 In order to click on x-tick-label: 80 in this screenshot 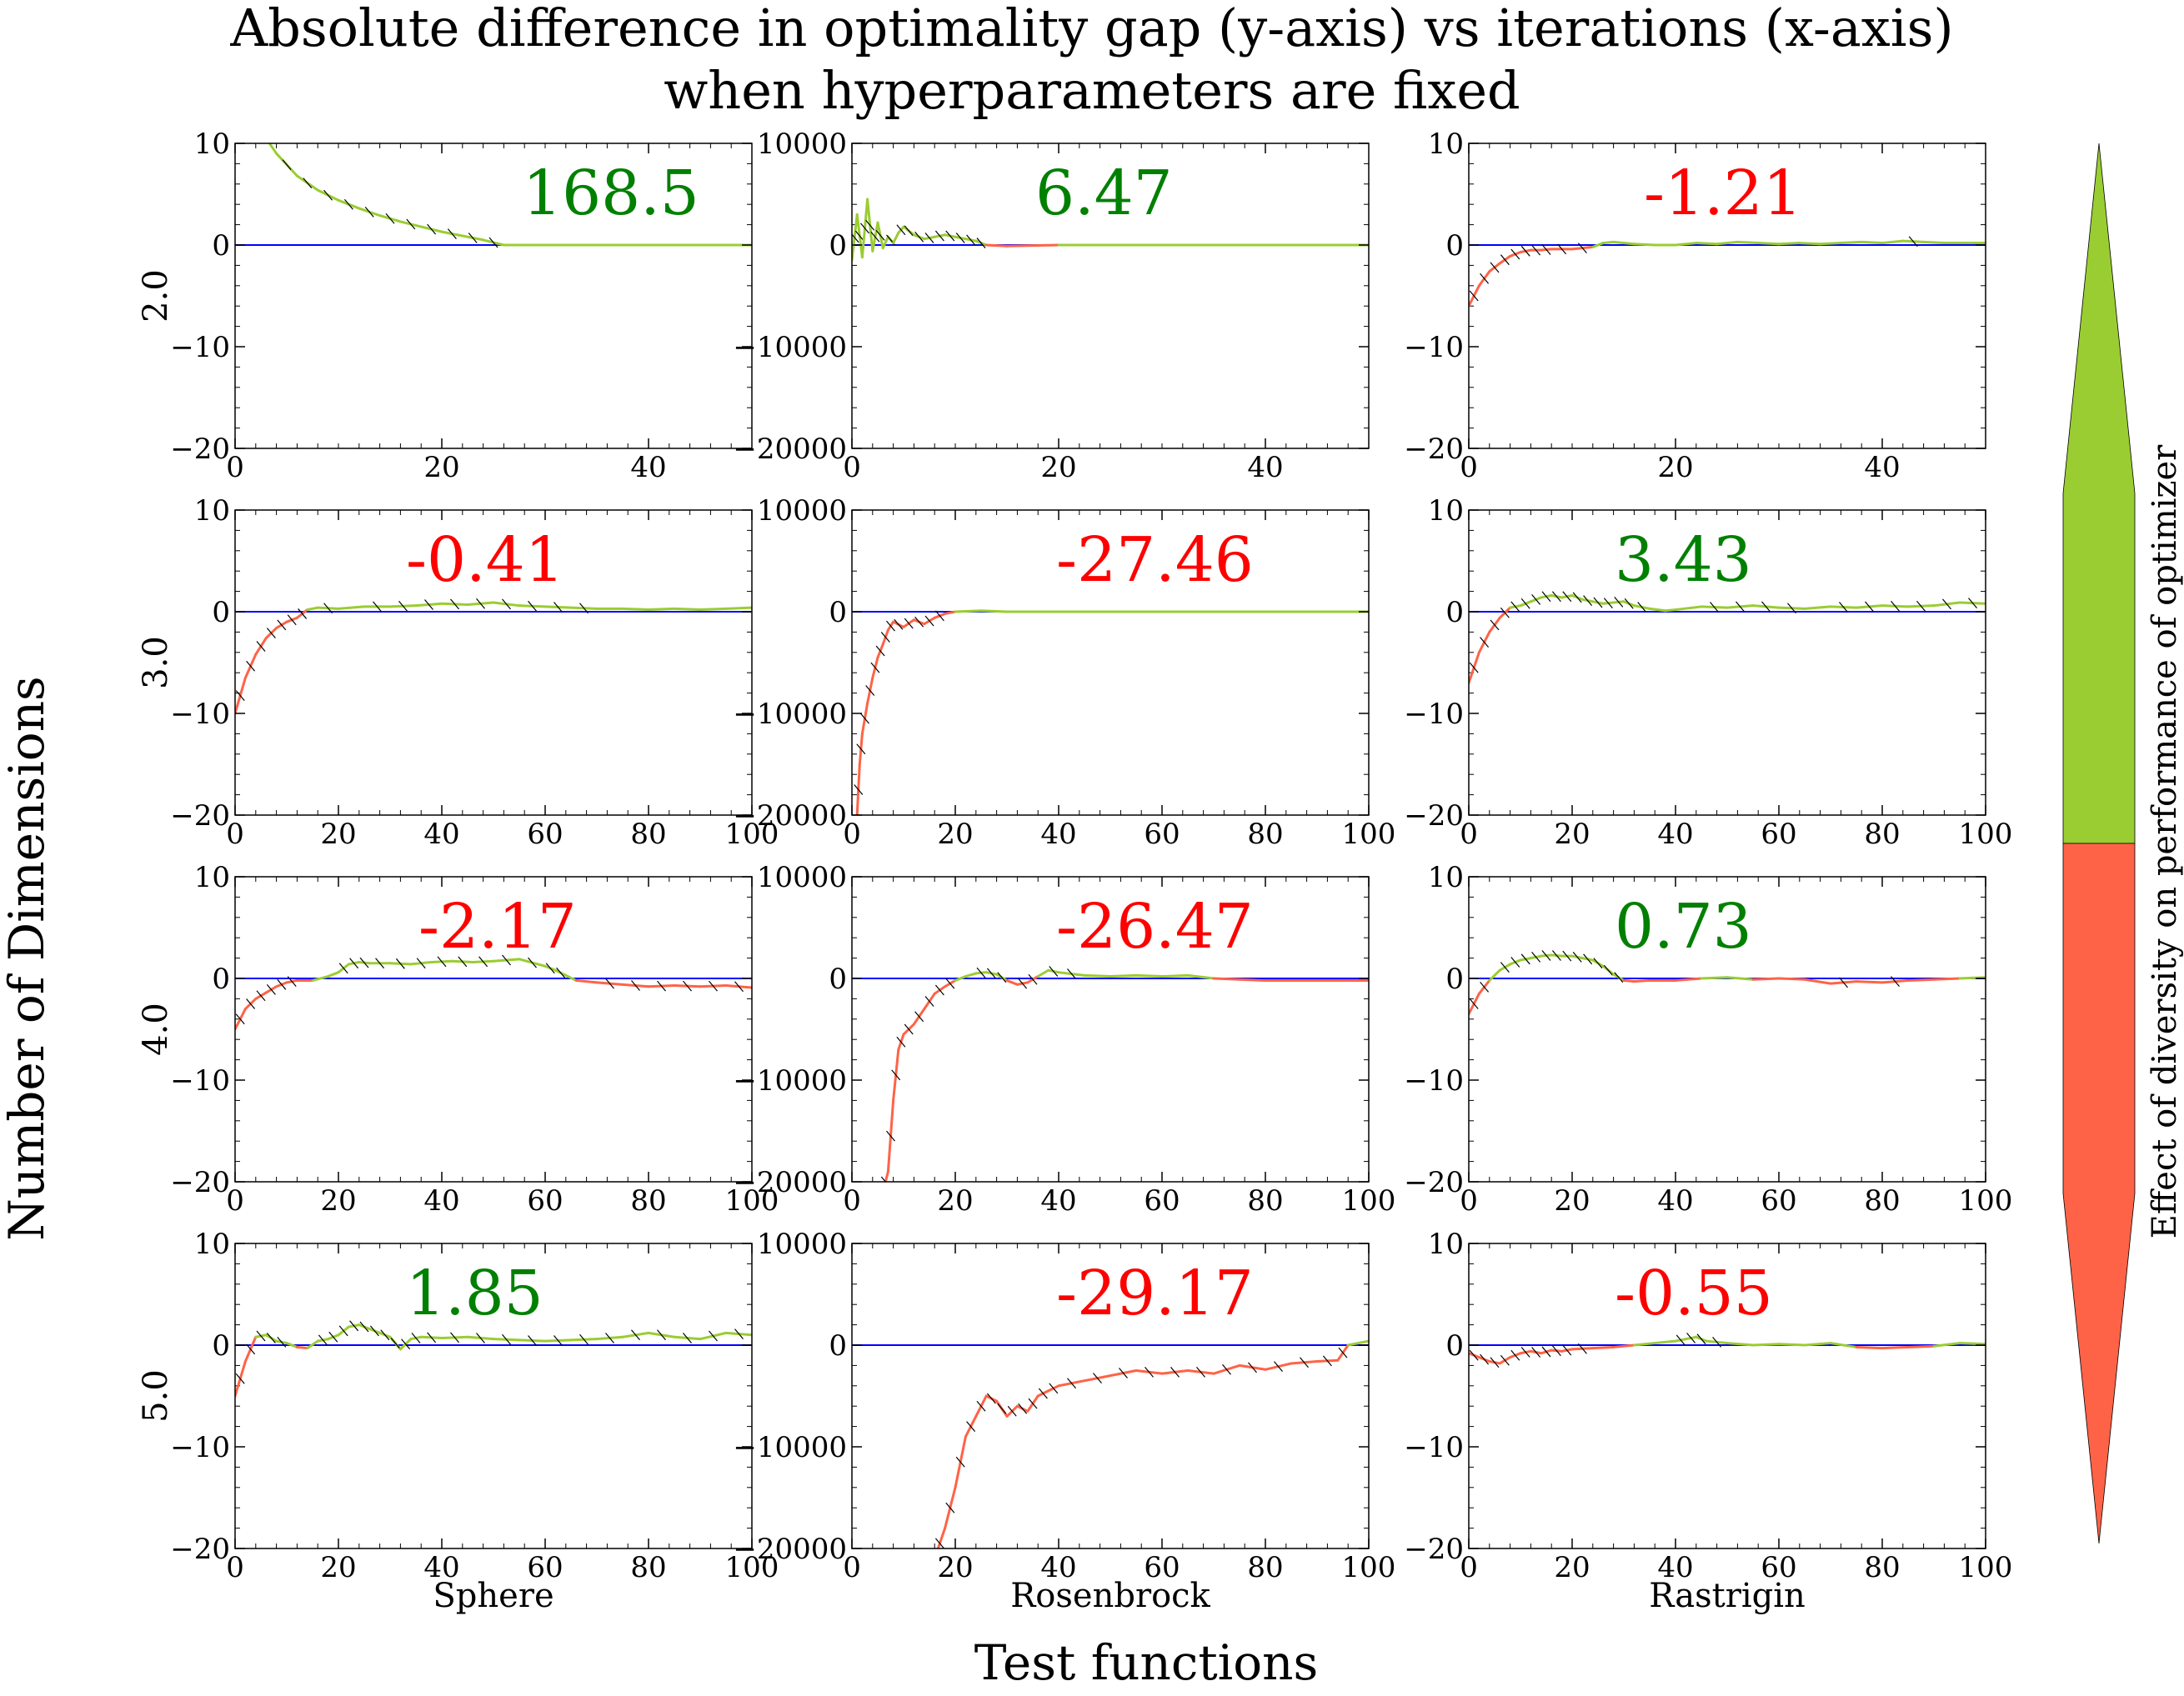, I will do `click(648, 834)`.